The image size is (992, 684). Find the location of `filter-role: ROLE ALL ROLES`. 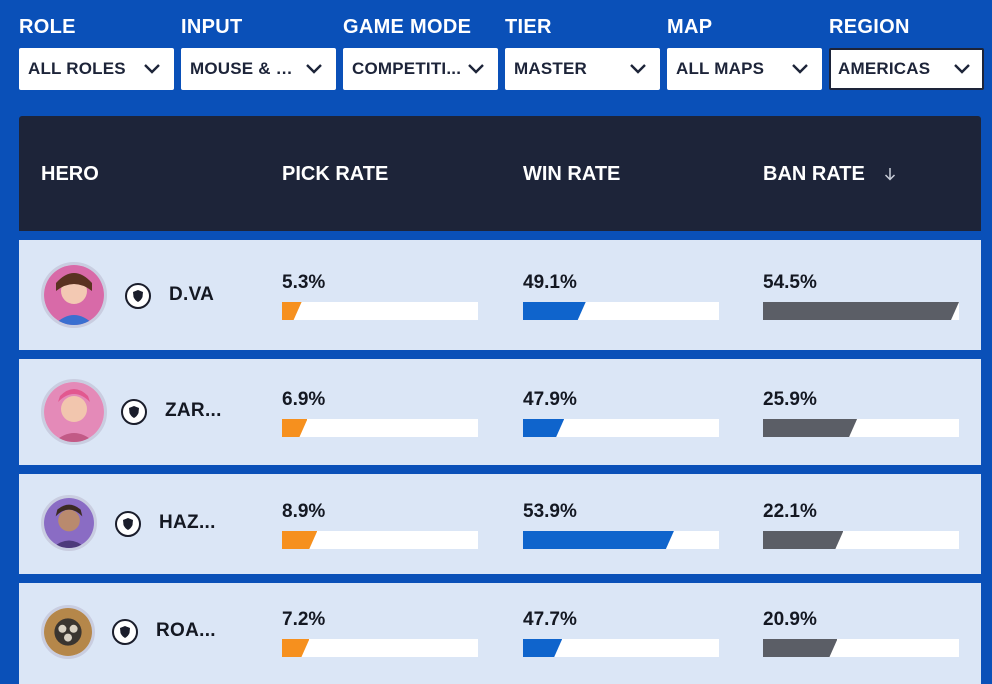

filter-role: ROLE ALL ROLES is located at coordinates (96, 52).